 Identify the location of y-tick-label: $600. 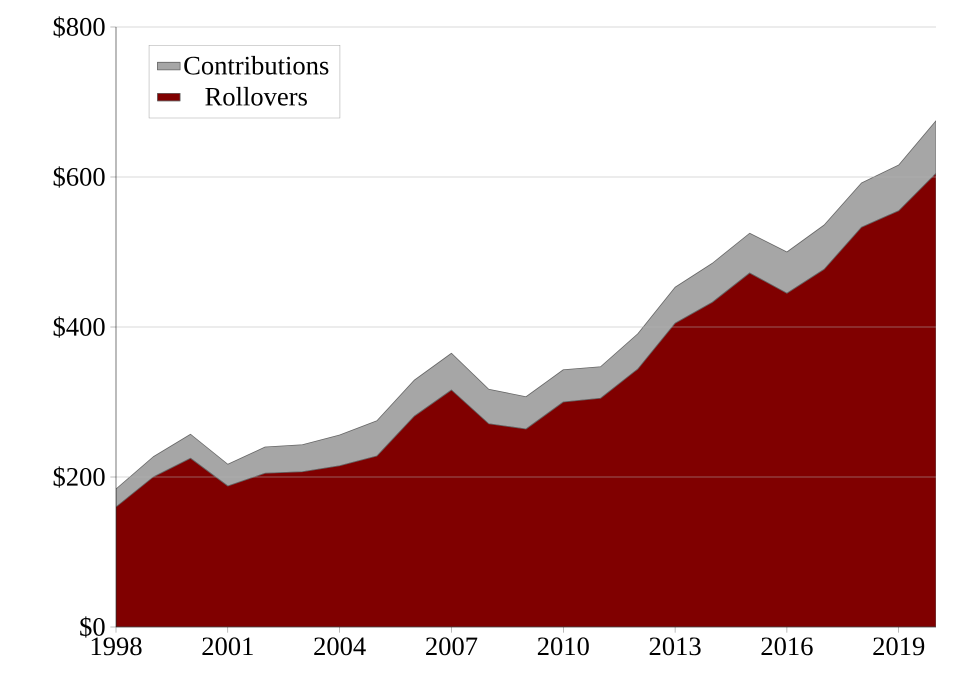
(79, 177).